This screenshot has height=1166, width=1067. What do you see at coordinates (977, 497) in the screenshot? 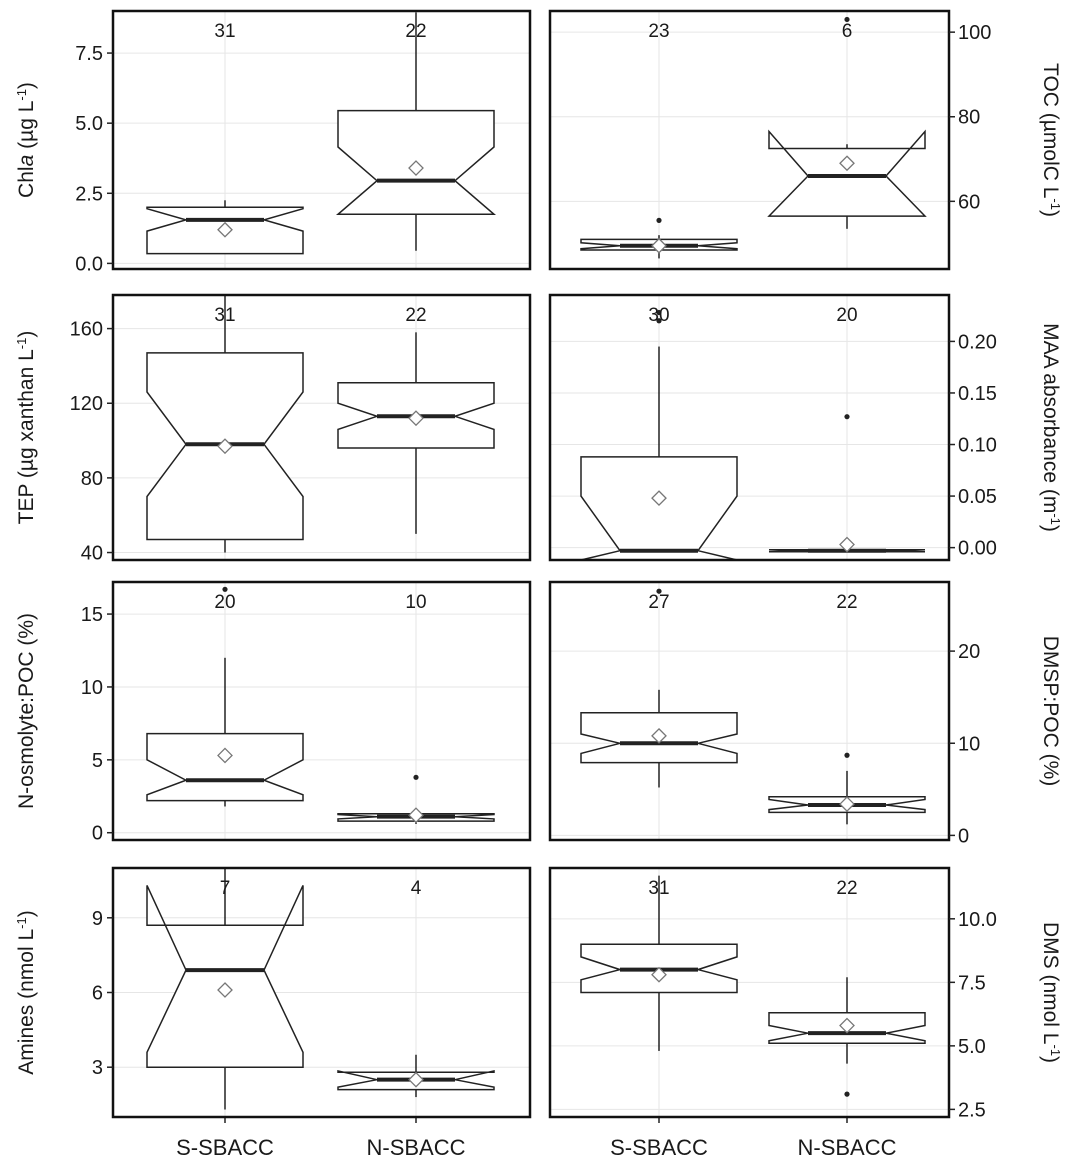
I see `y-tick-label: 0.05` at bounding box center [977, 497].